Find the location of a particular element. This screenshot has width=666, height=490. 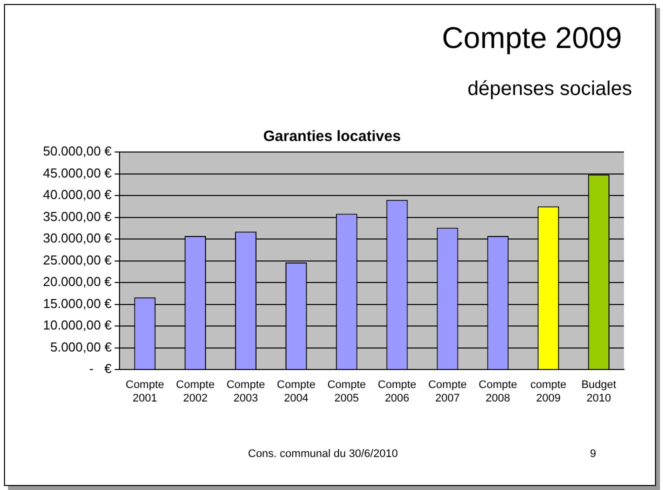

chart-title: Garanties locatives is located at coordinates (332, 137).